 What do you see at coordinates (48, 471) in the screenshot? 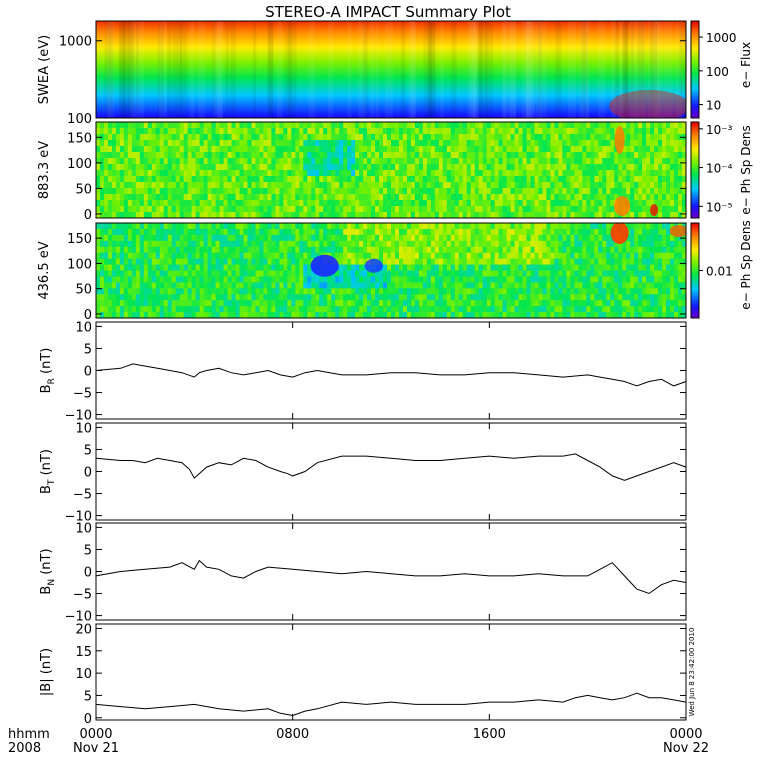
I see `y-axis-label: BT (nT)` at bounding box center [48, 471].